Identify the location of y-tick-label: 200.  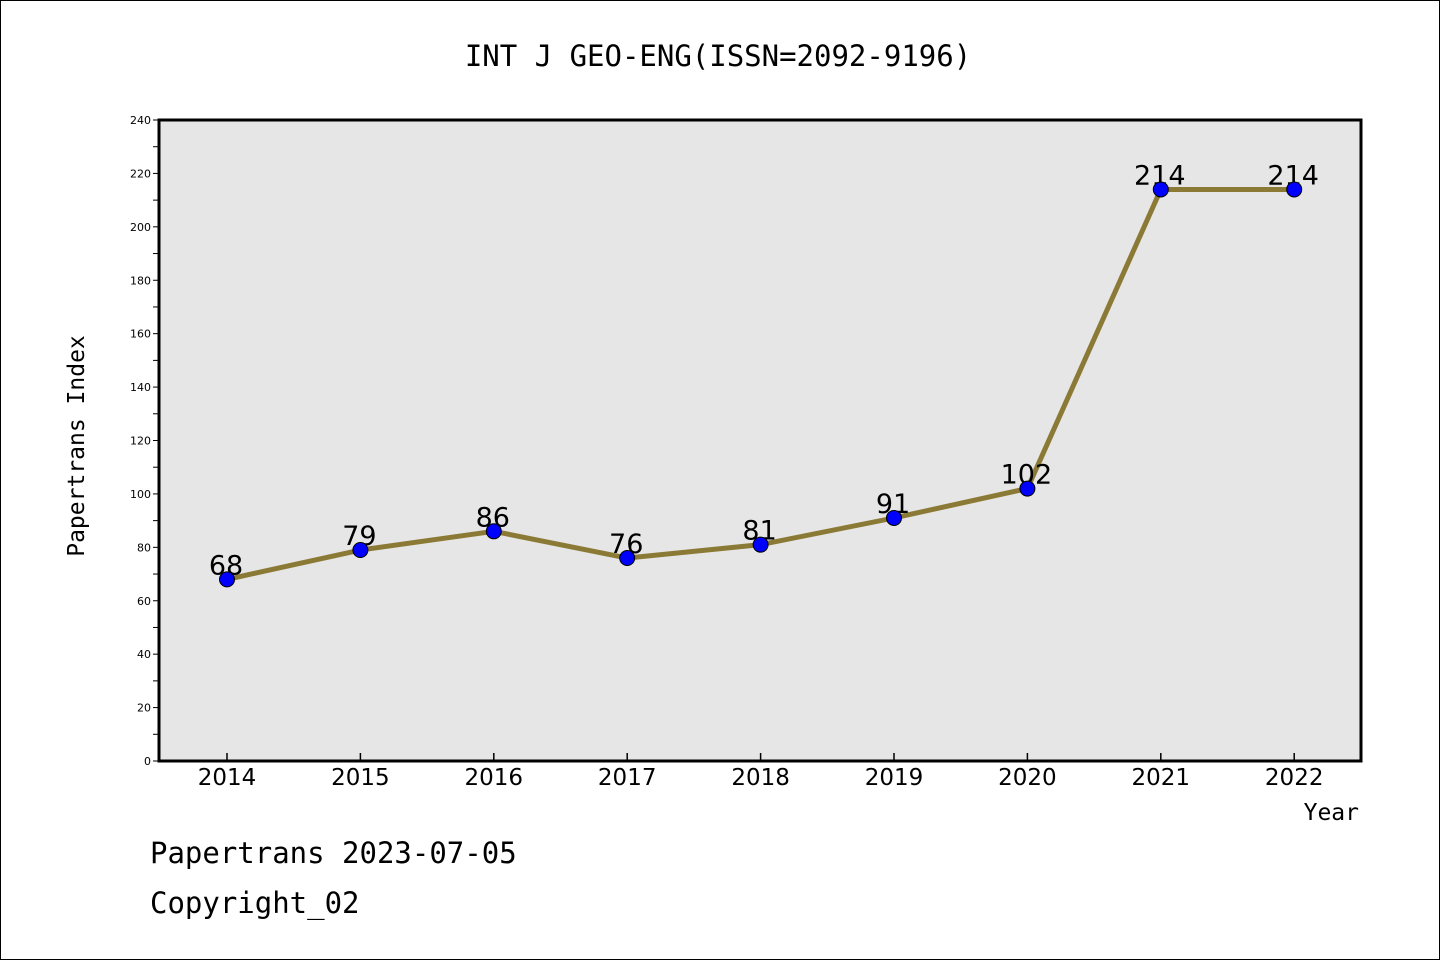
(140, 227).